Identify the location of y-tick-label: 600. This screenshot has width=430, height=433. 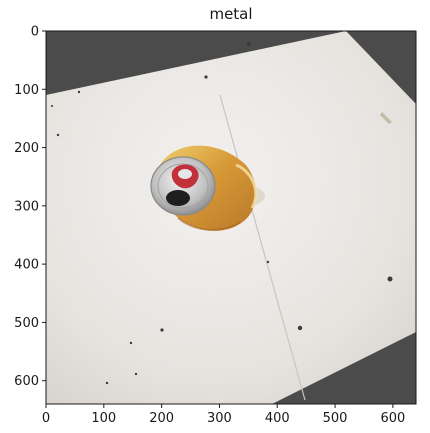
(26, 381).